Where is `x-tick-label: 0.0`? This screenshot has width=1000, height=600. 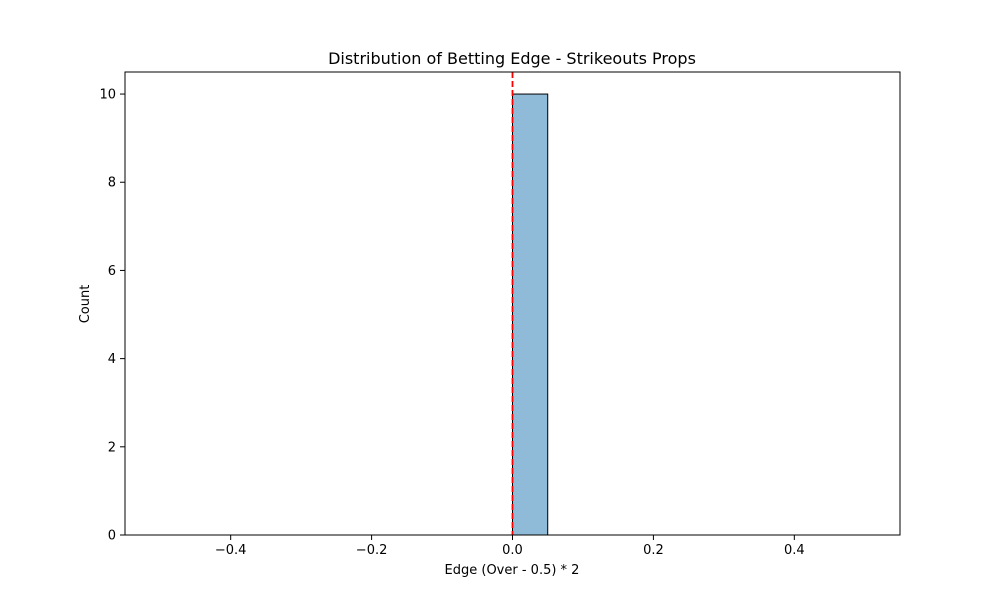 x-tick-label: 0.0 is located at coordinates (512, 550).